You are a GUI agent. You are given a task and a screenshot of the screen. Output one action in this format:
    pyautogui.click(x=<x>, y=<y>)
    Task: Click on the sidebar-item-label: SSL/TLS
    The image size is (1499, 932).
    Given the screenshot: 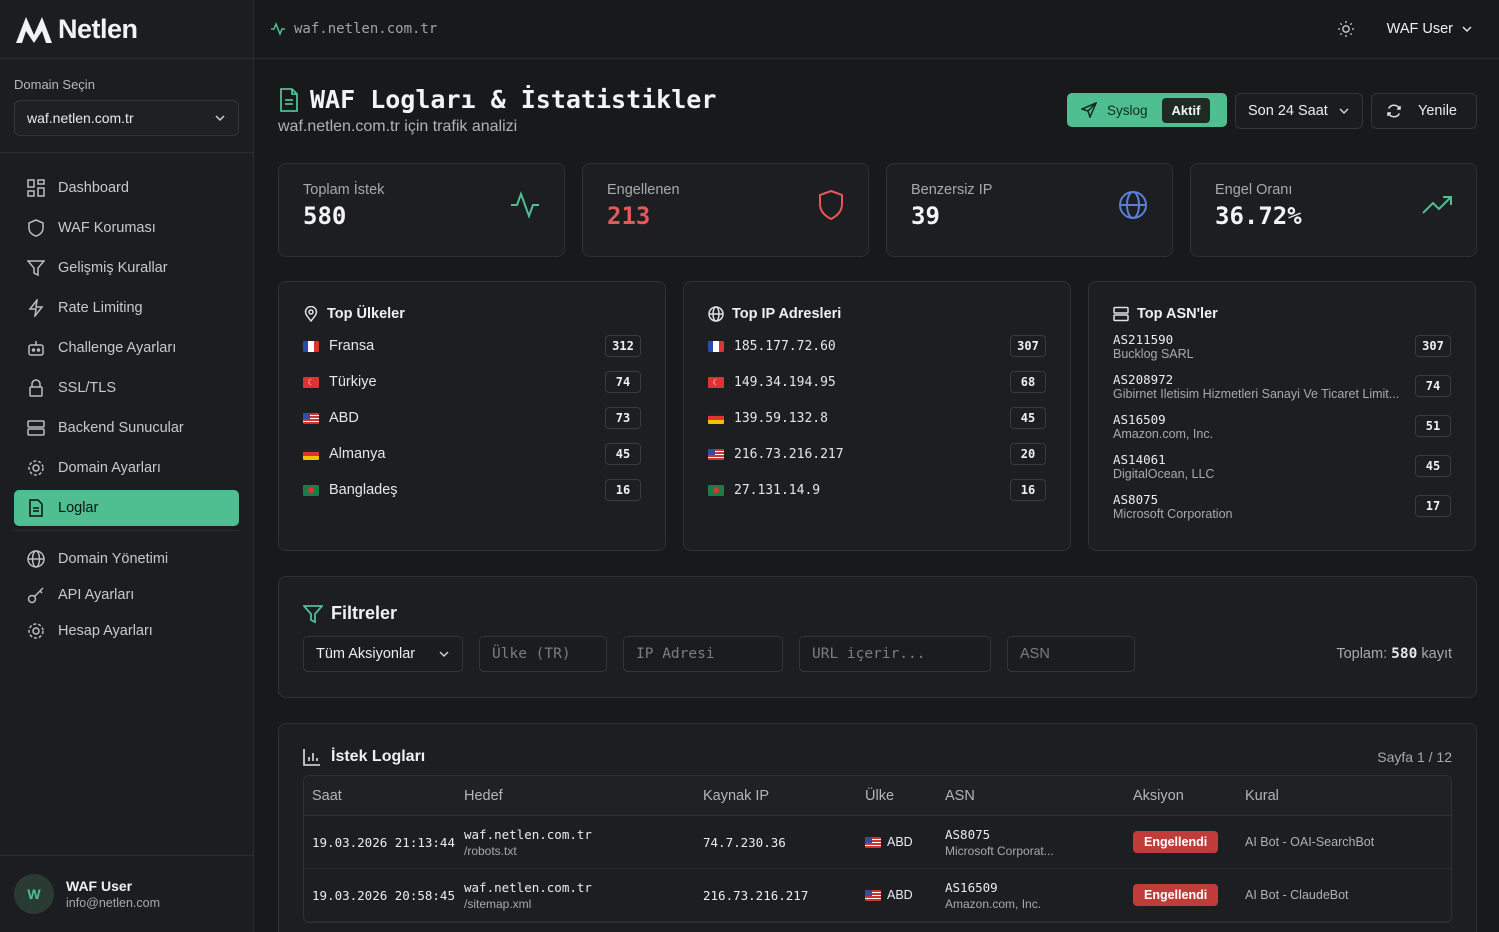 What is the action you would take?
    pyautogui.click(x=87, y=388)
    